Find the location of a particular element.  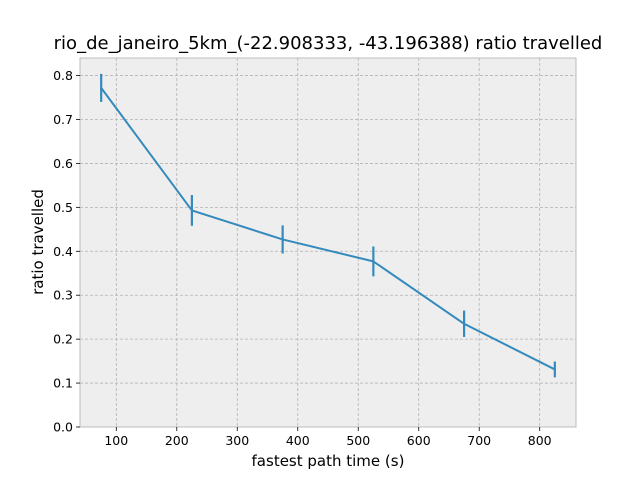

x-tick-label: 700 is located at coordinates (479, 440).